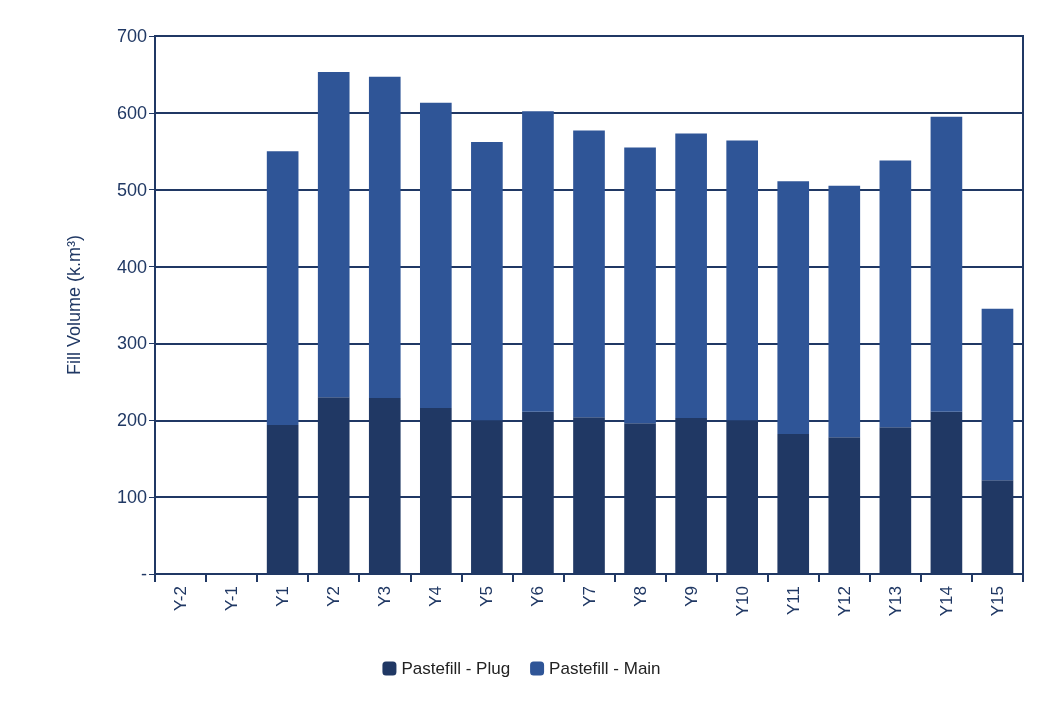 This screenshot has width=1043, height=702. I want to click on x-tick-label: Y3, so click(385, 596).